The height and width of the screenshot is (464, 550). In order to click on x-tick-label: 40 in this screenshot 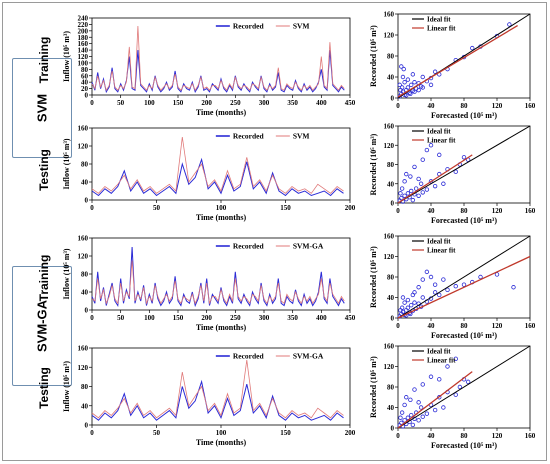, I will do `click(432, 211)`.